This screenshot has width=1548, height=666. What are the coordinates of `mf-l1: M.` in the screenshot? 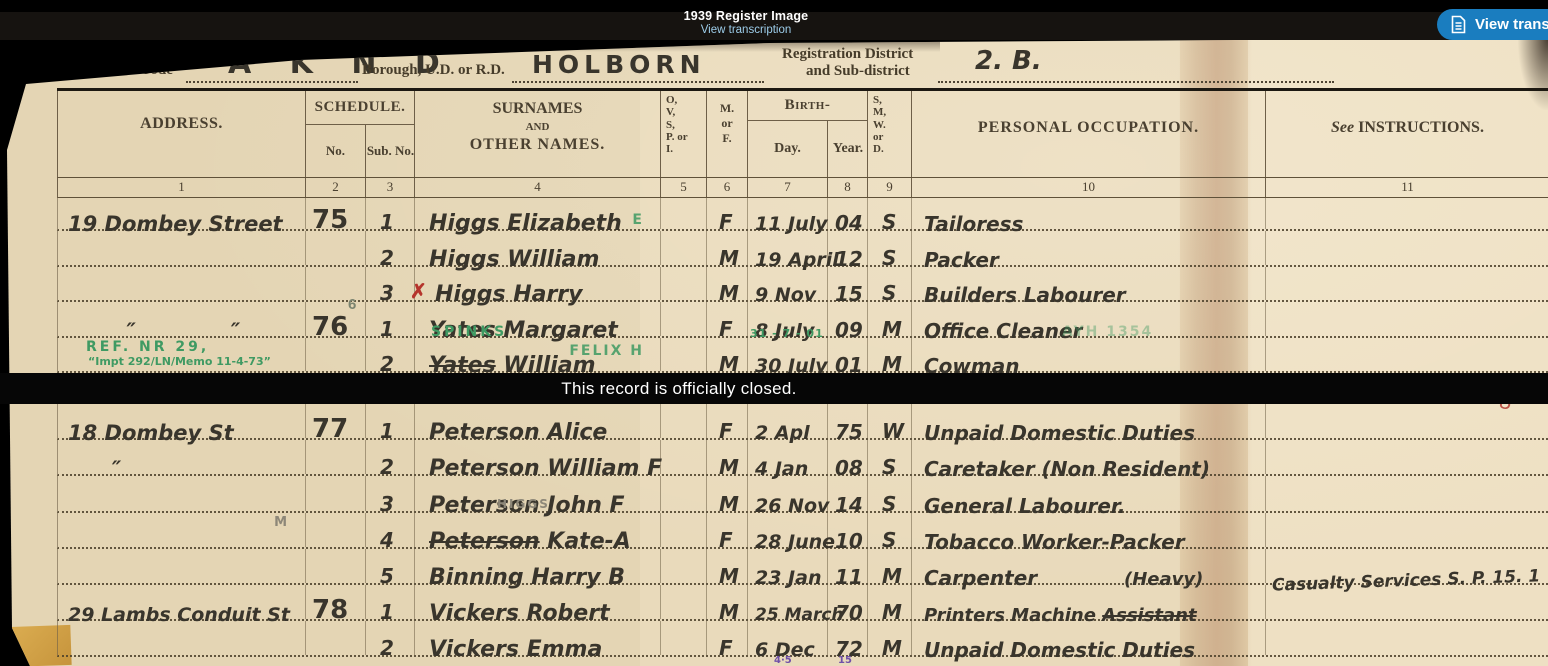 It's located at (727, 108).